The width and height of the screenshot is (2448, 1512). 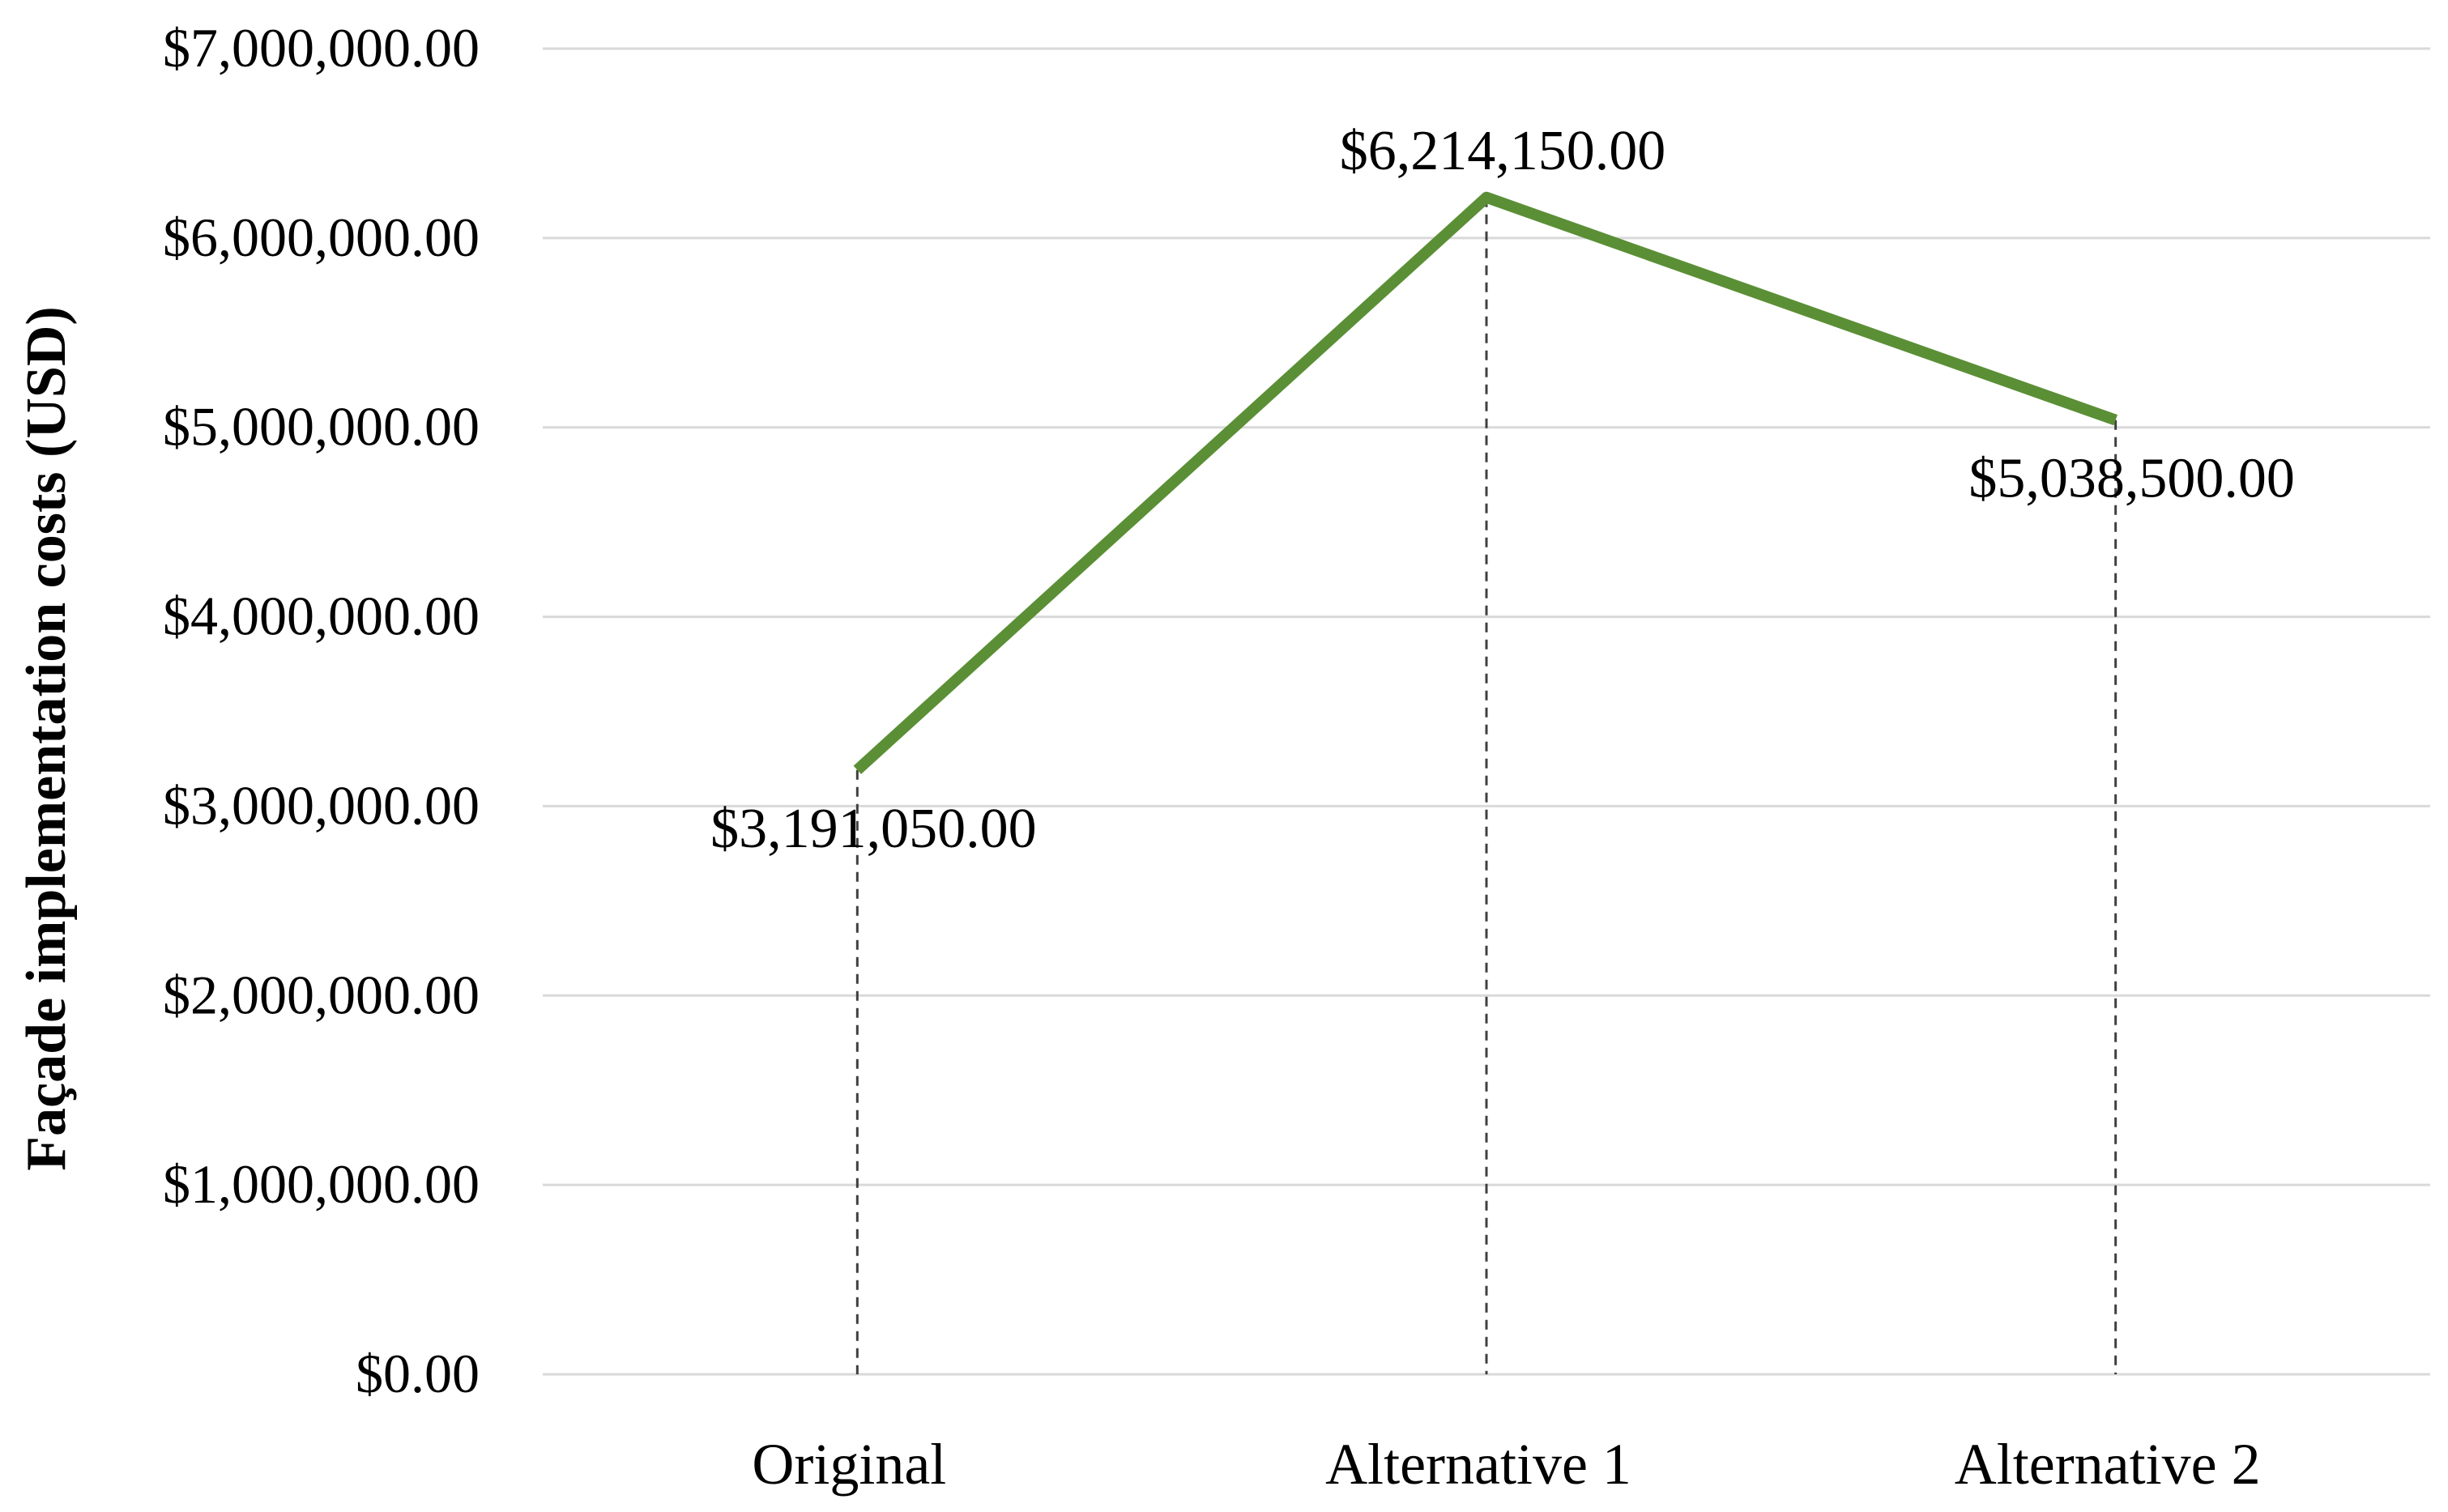 I want to click on y-tick-label: $1,000,000.00, so click(x=321, y=1184).